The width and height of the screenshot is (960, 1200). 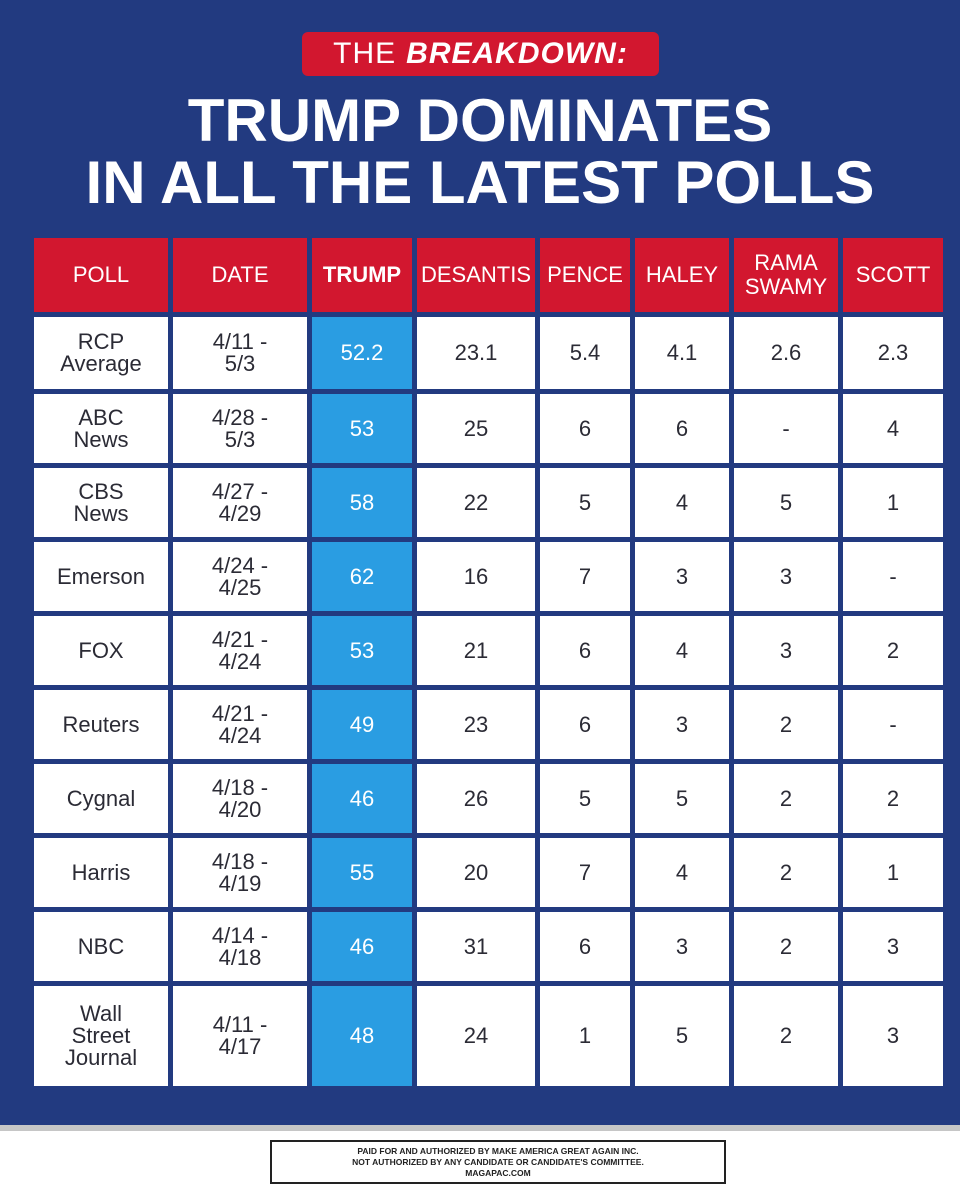 What do you see at coordinates (101, 502) in the screenshot?
I see `poll-name-cell: CBS News` at bounding box center [101, 502].